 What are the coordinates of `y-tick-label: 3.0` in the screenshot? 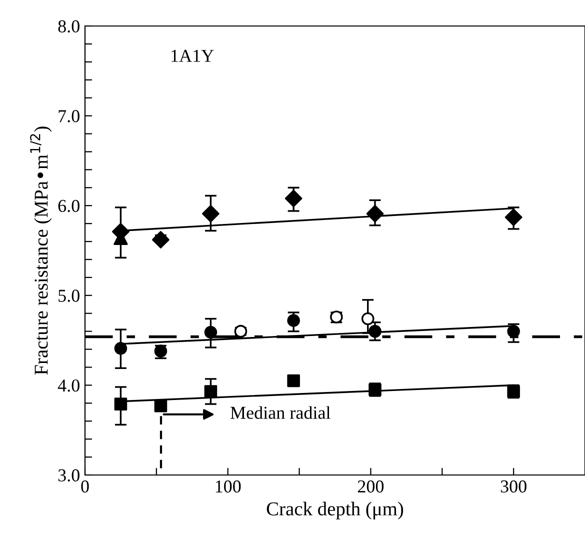 It's located at (69, 475).